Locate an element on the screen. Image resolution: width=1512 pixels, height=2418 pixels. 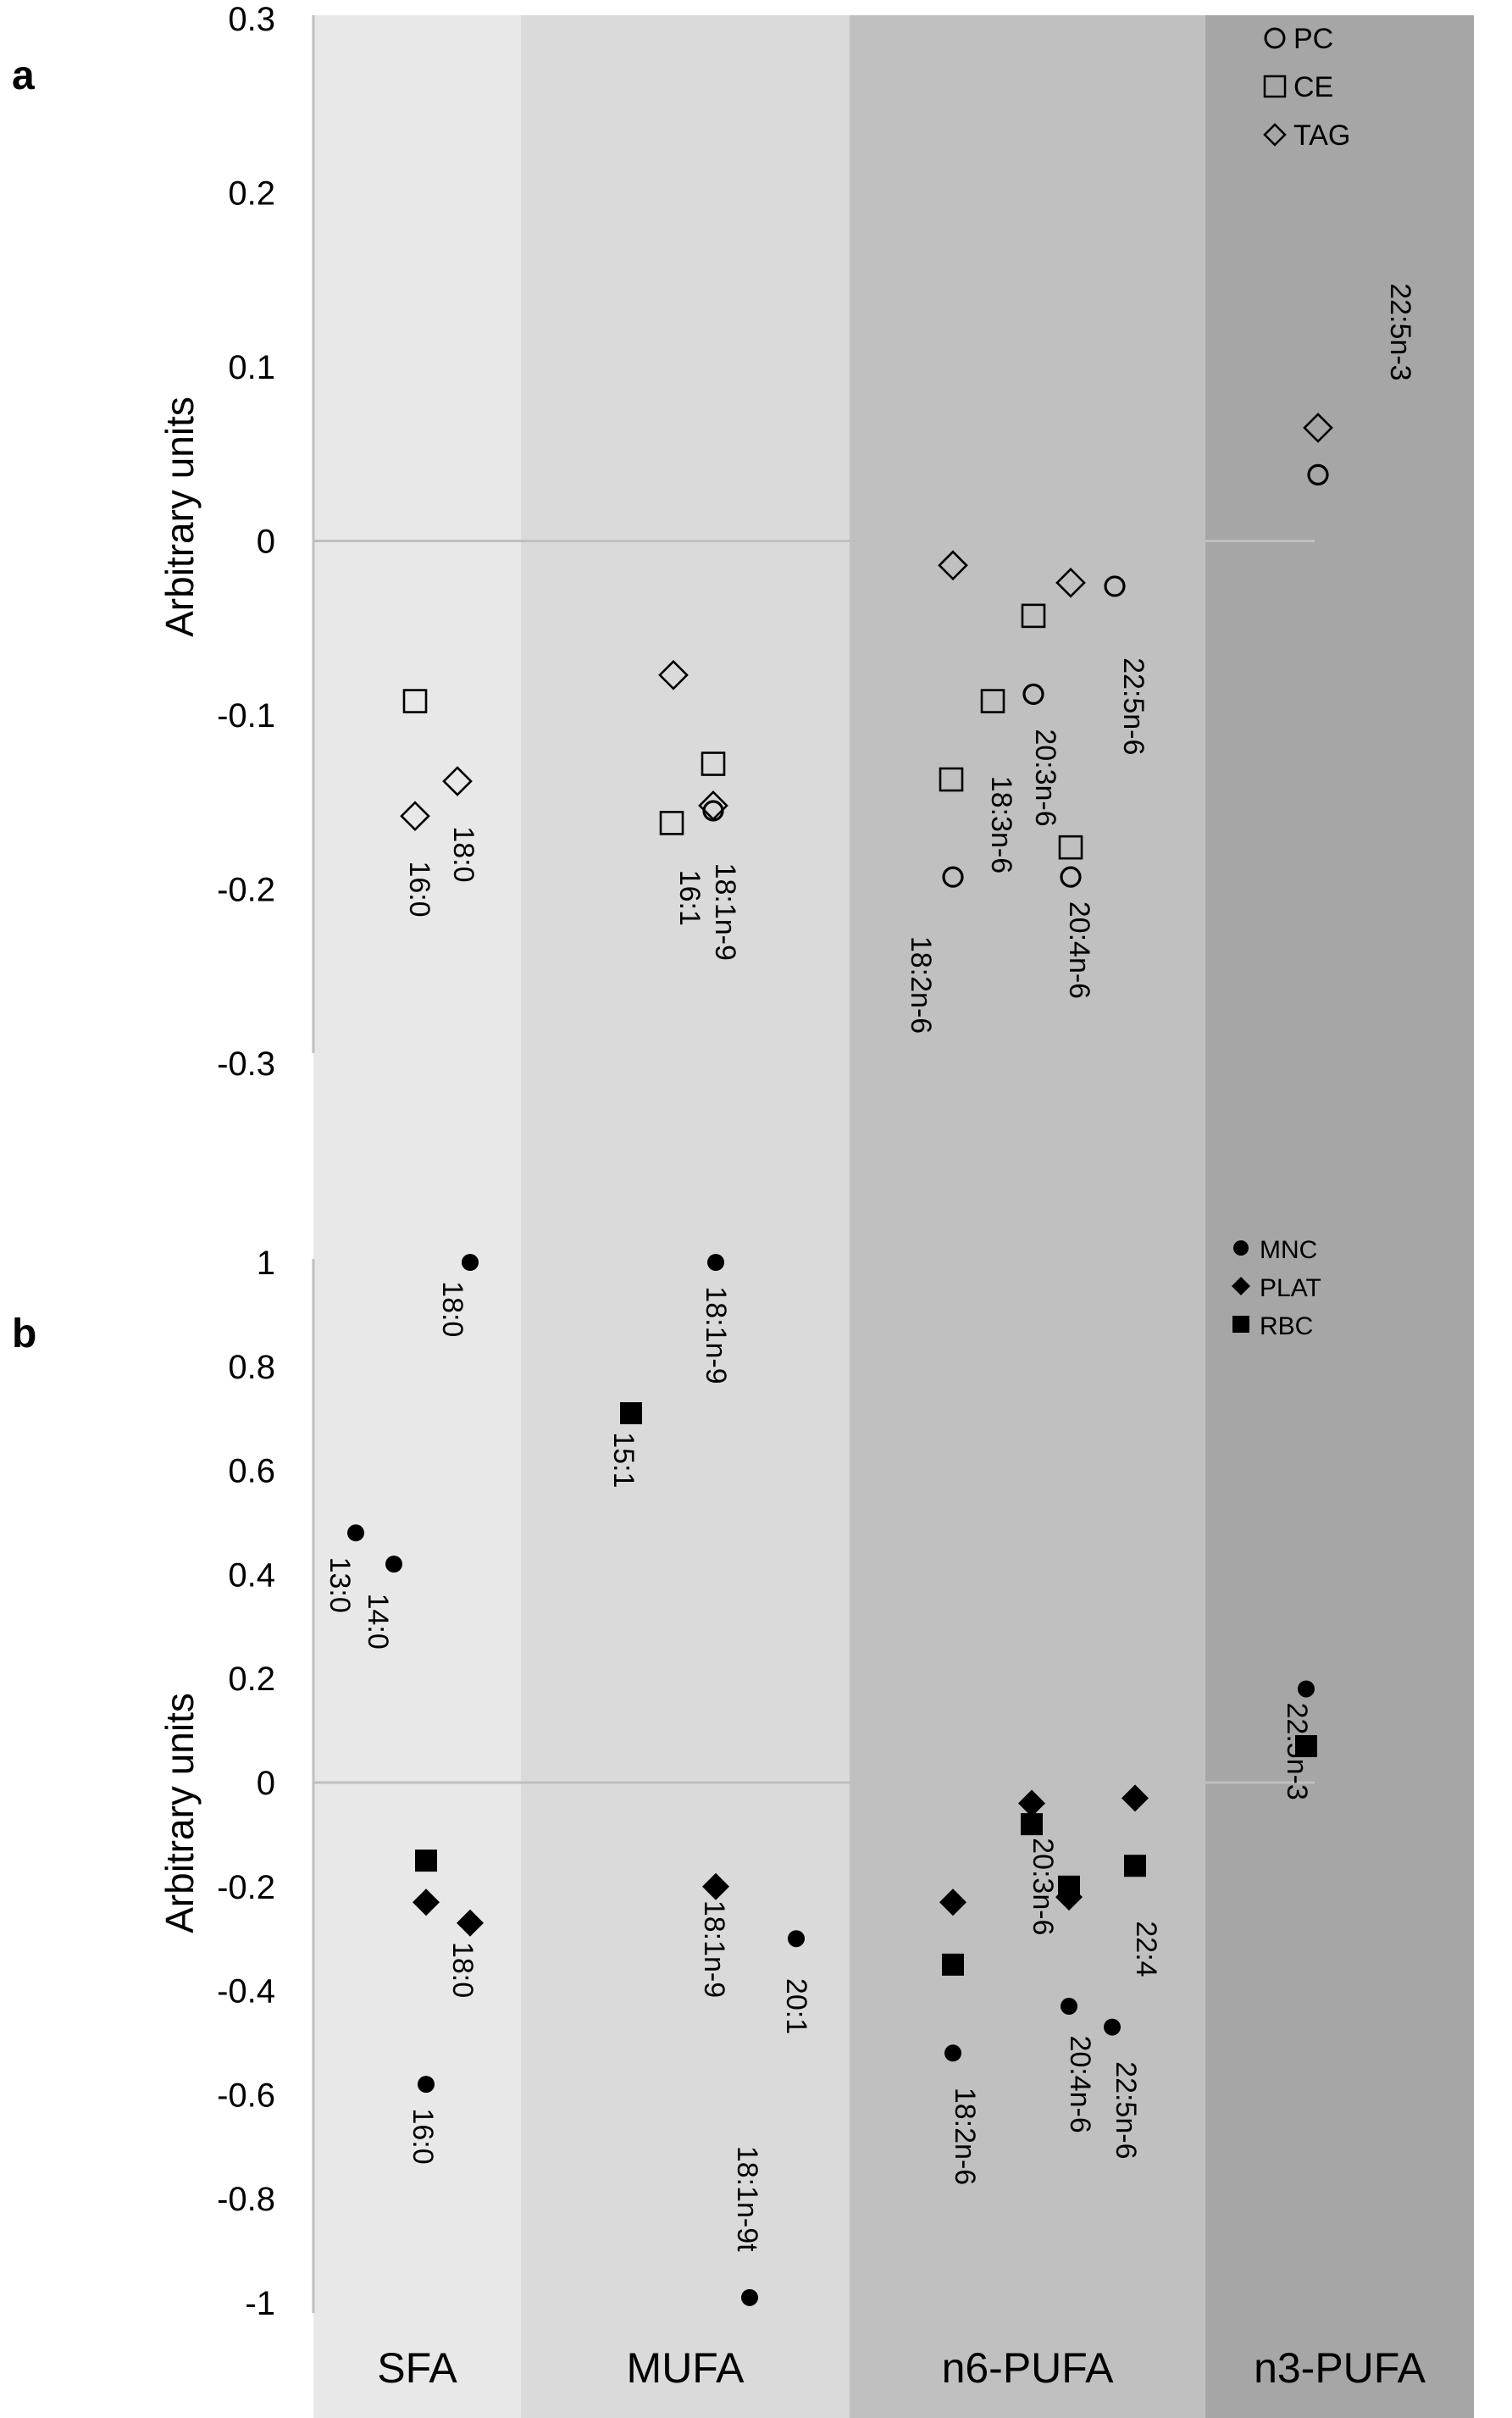
point-a-mufa-18-1n-9-pc is located at coordinates (713, 811).